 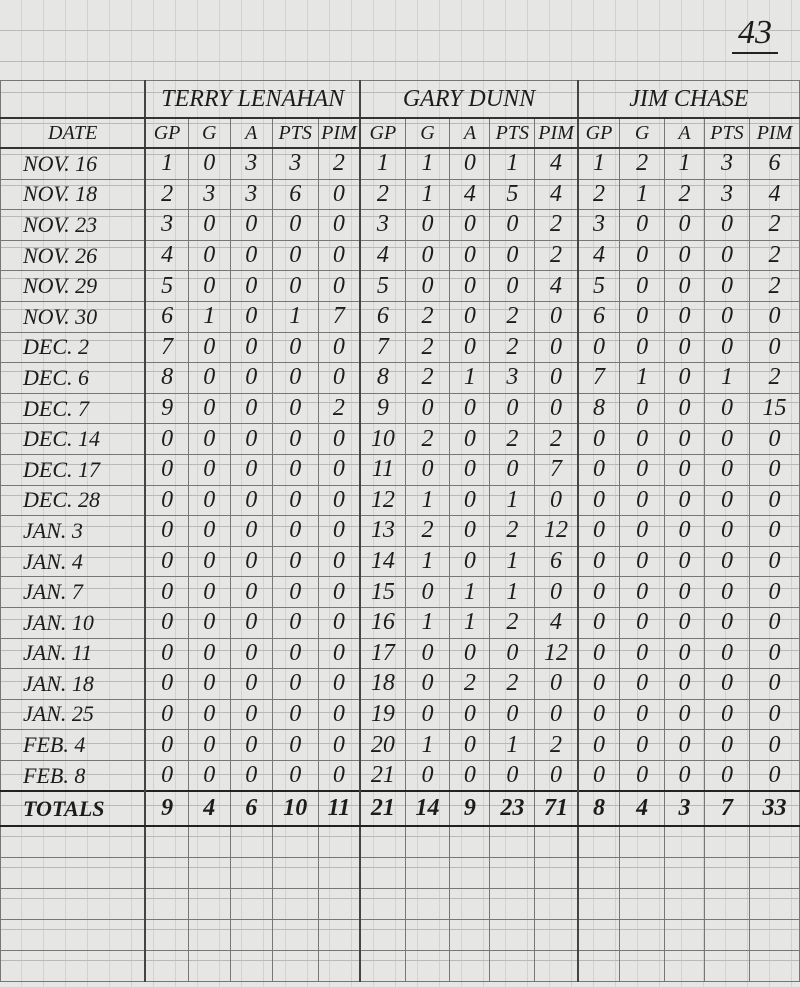 I want to click on table-row: JAN. 25 0 0 0 0 0 19 0 0 0 0 0 0 0 0 0, so click(x=400, y=714).